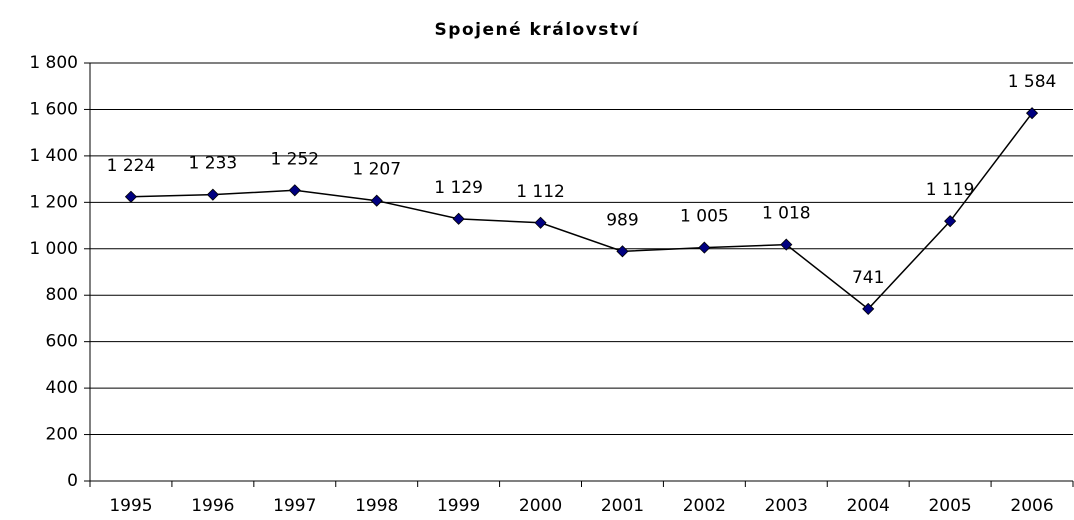  What do you see at coordinates (72, 481) in the screenshot?
I see `y-tick-label: 0` at bounding box center [72, 481].